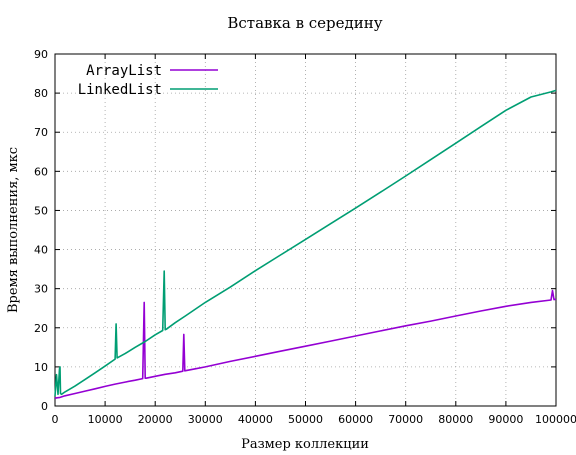  I want to click on x-tick-label: 80000, so click(455, 419).